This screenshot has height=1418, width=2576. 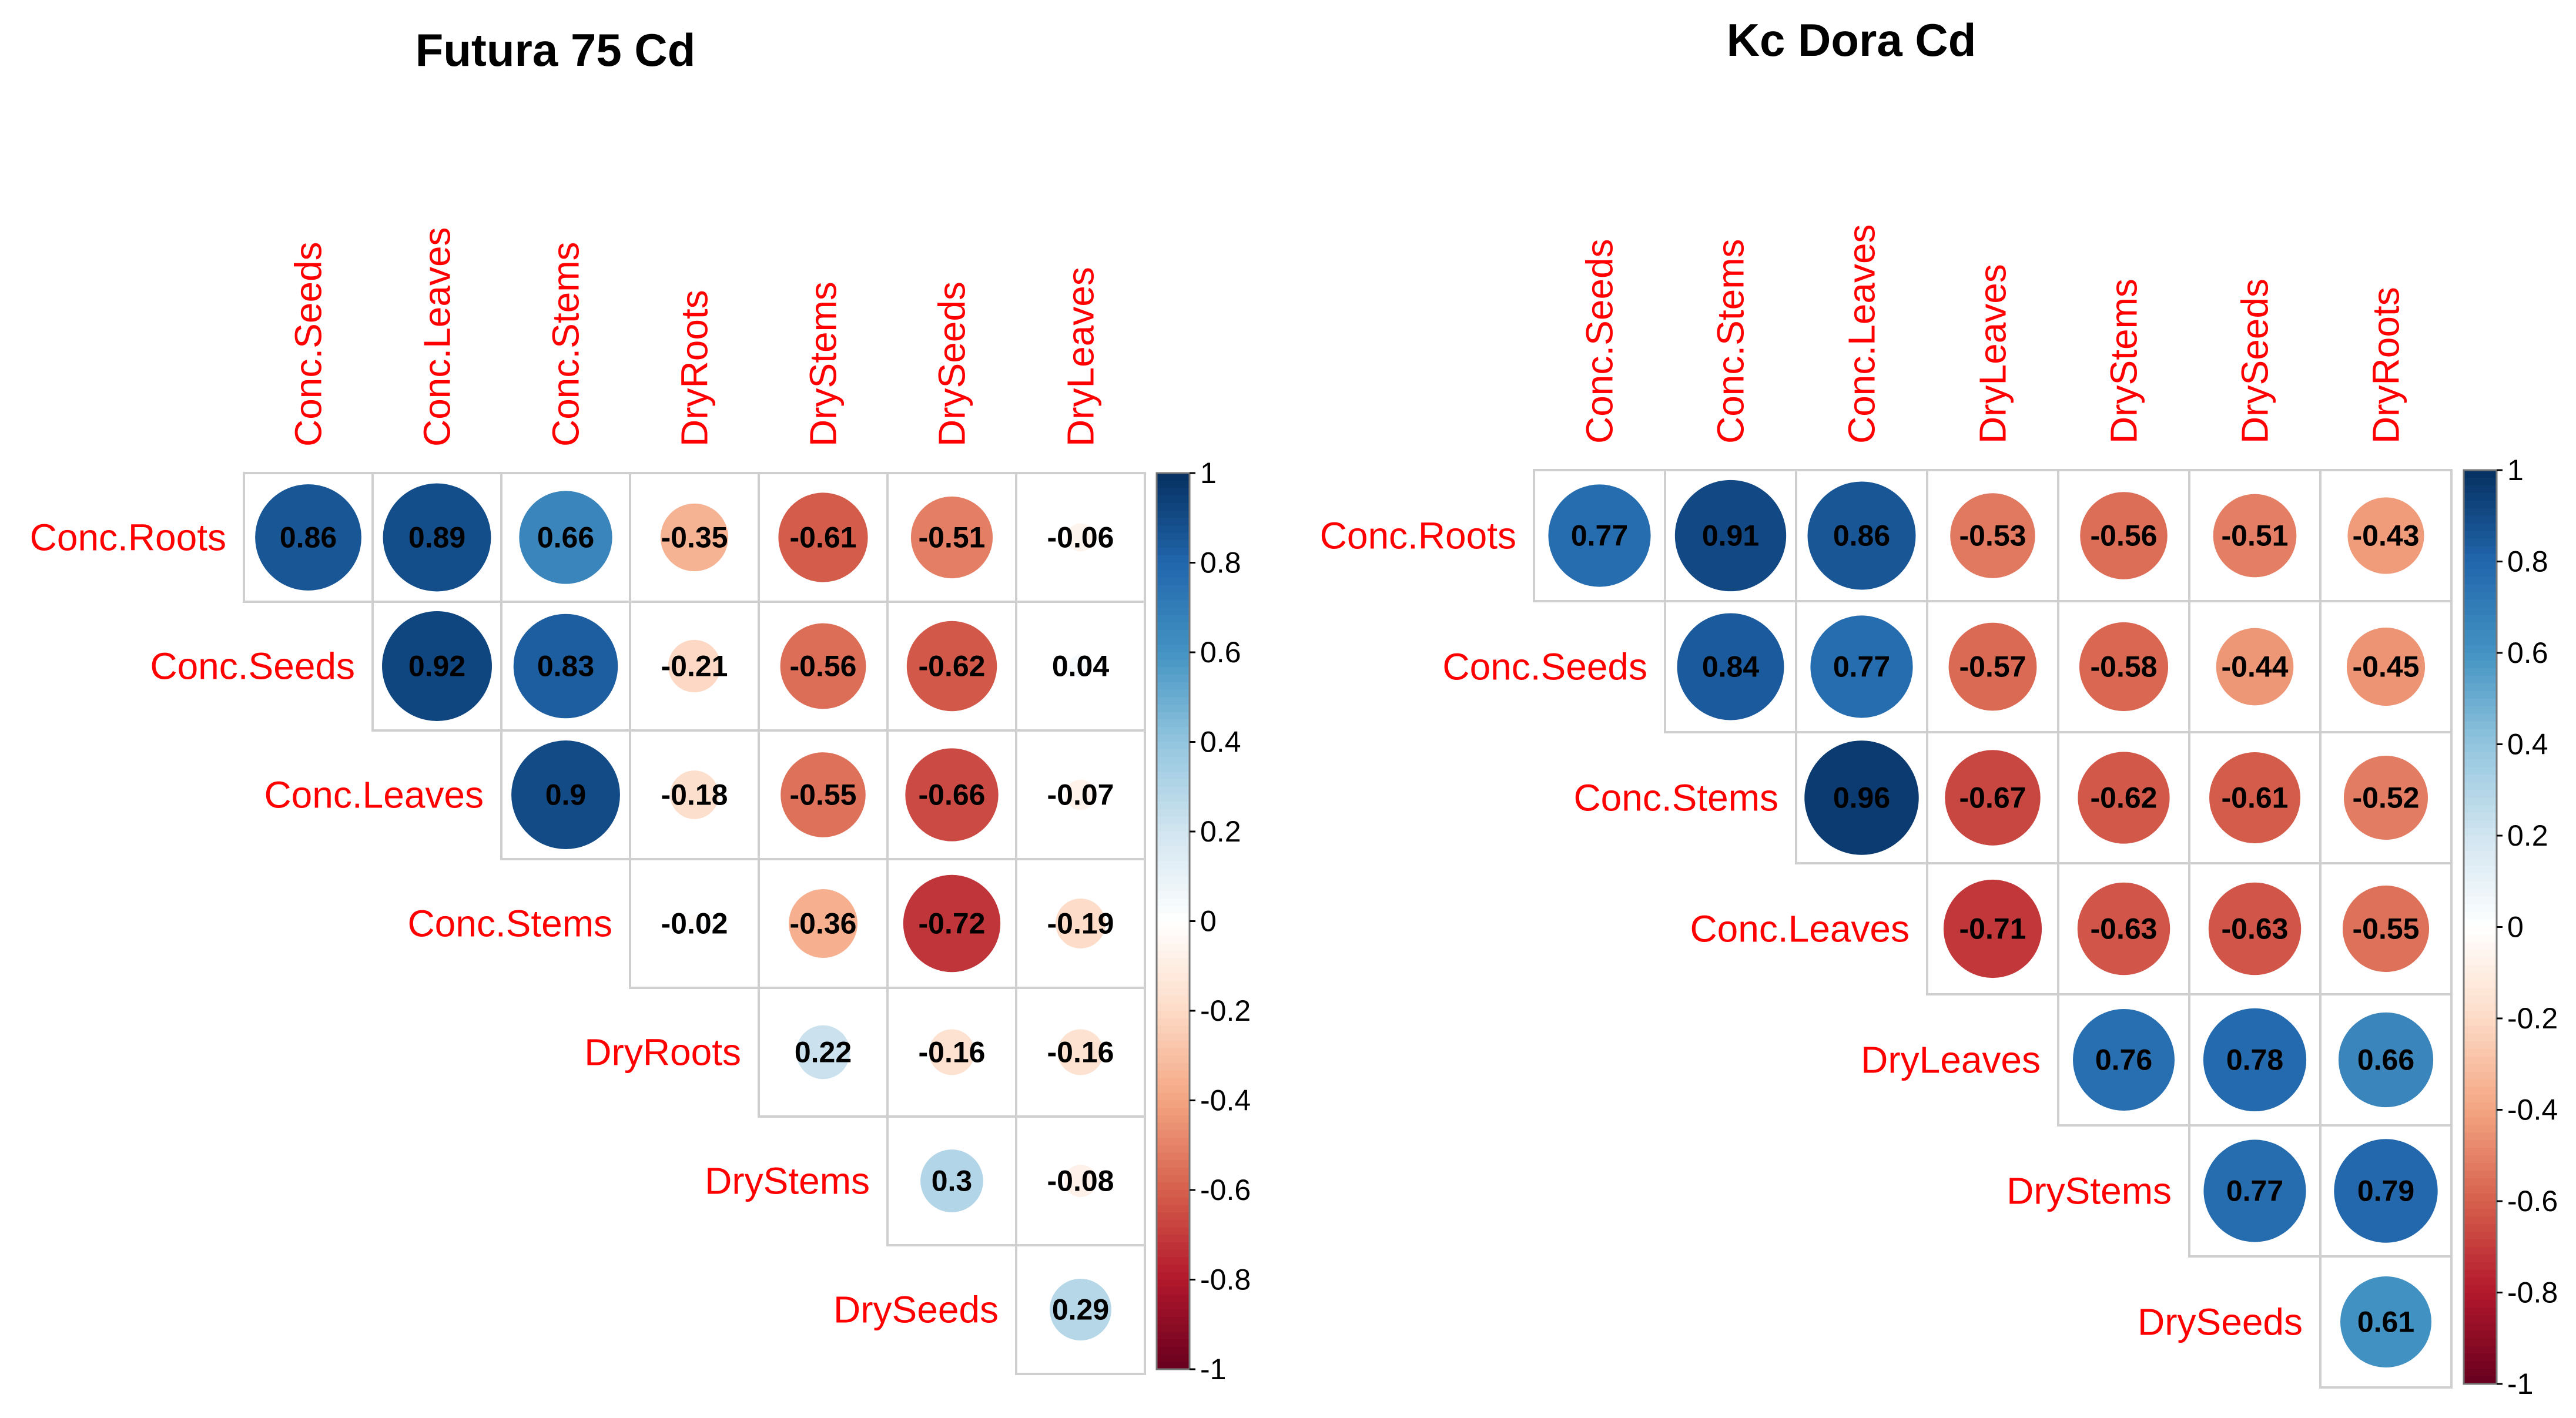 I want to click on colorbar-tick-label: 1, so click(x=1208, y=473).